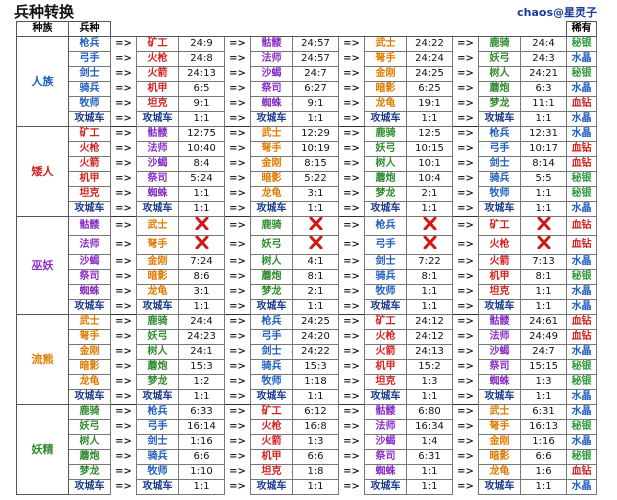 This screenshot has width=617, height=500. Describe the element at coordinates (89, 149) in the screenshot. I see `unit: 火枪` at that location.